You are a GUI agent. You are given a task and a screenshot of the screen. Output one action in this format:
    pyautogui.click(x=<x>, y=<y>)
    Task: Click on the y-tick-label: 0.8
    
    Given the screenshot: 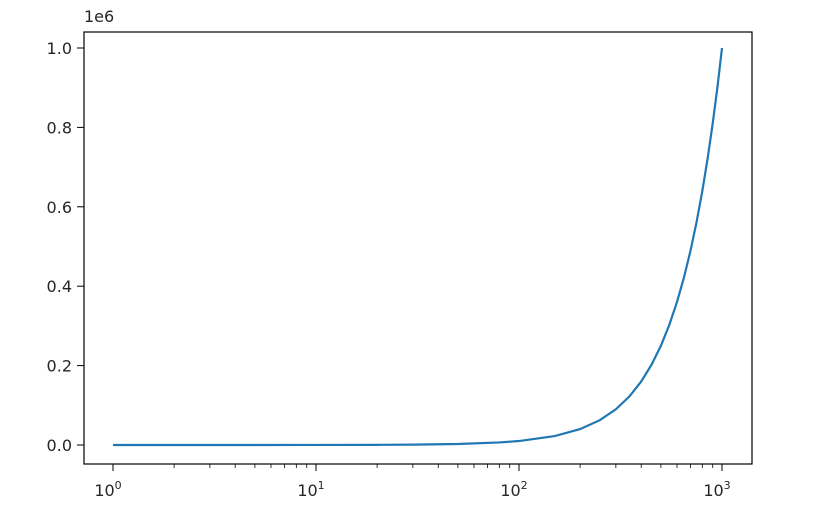 What is the action you would take?
    pyautogui.click(x=59, y=127)
    